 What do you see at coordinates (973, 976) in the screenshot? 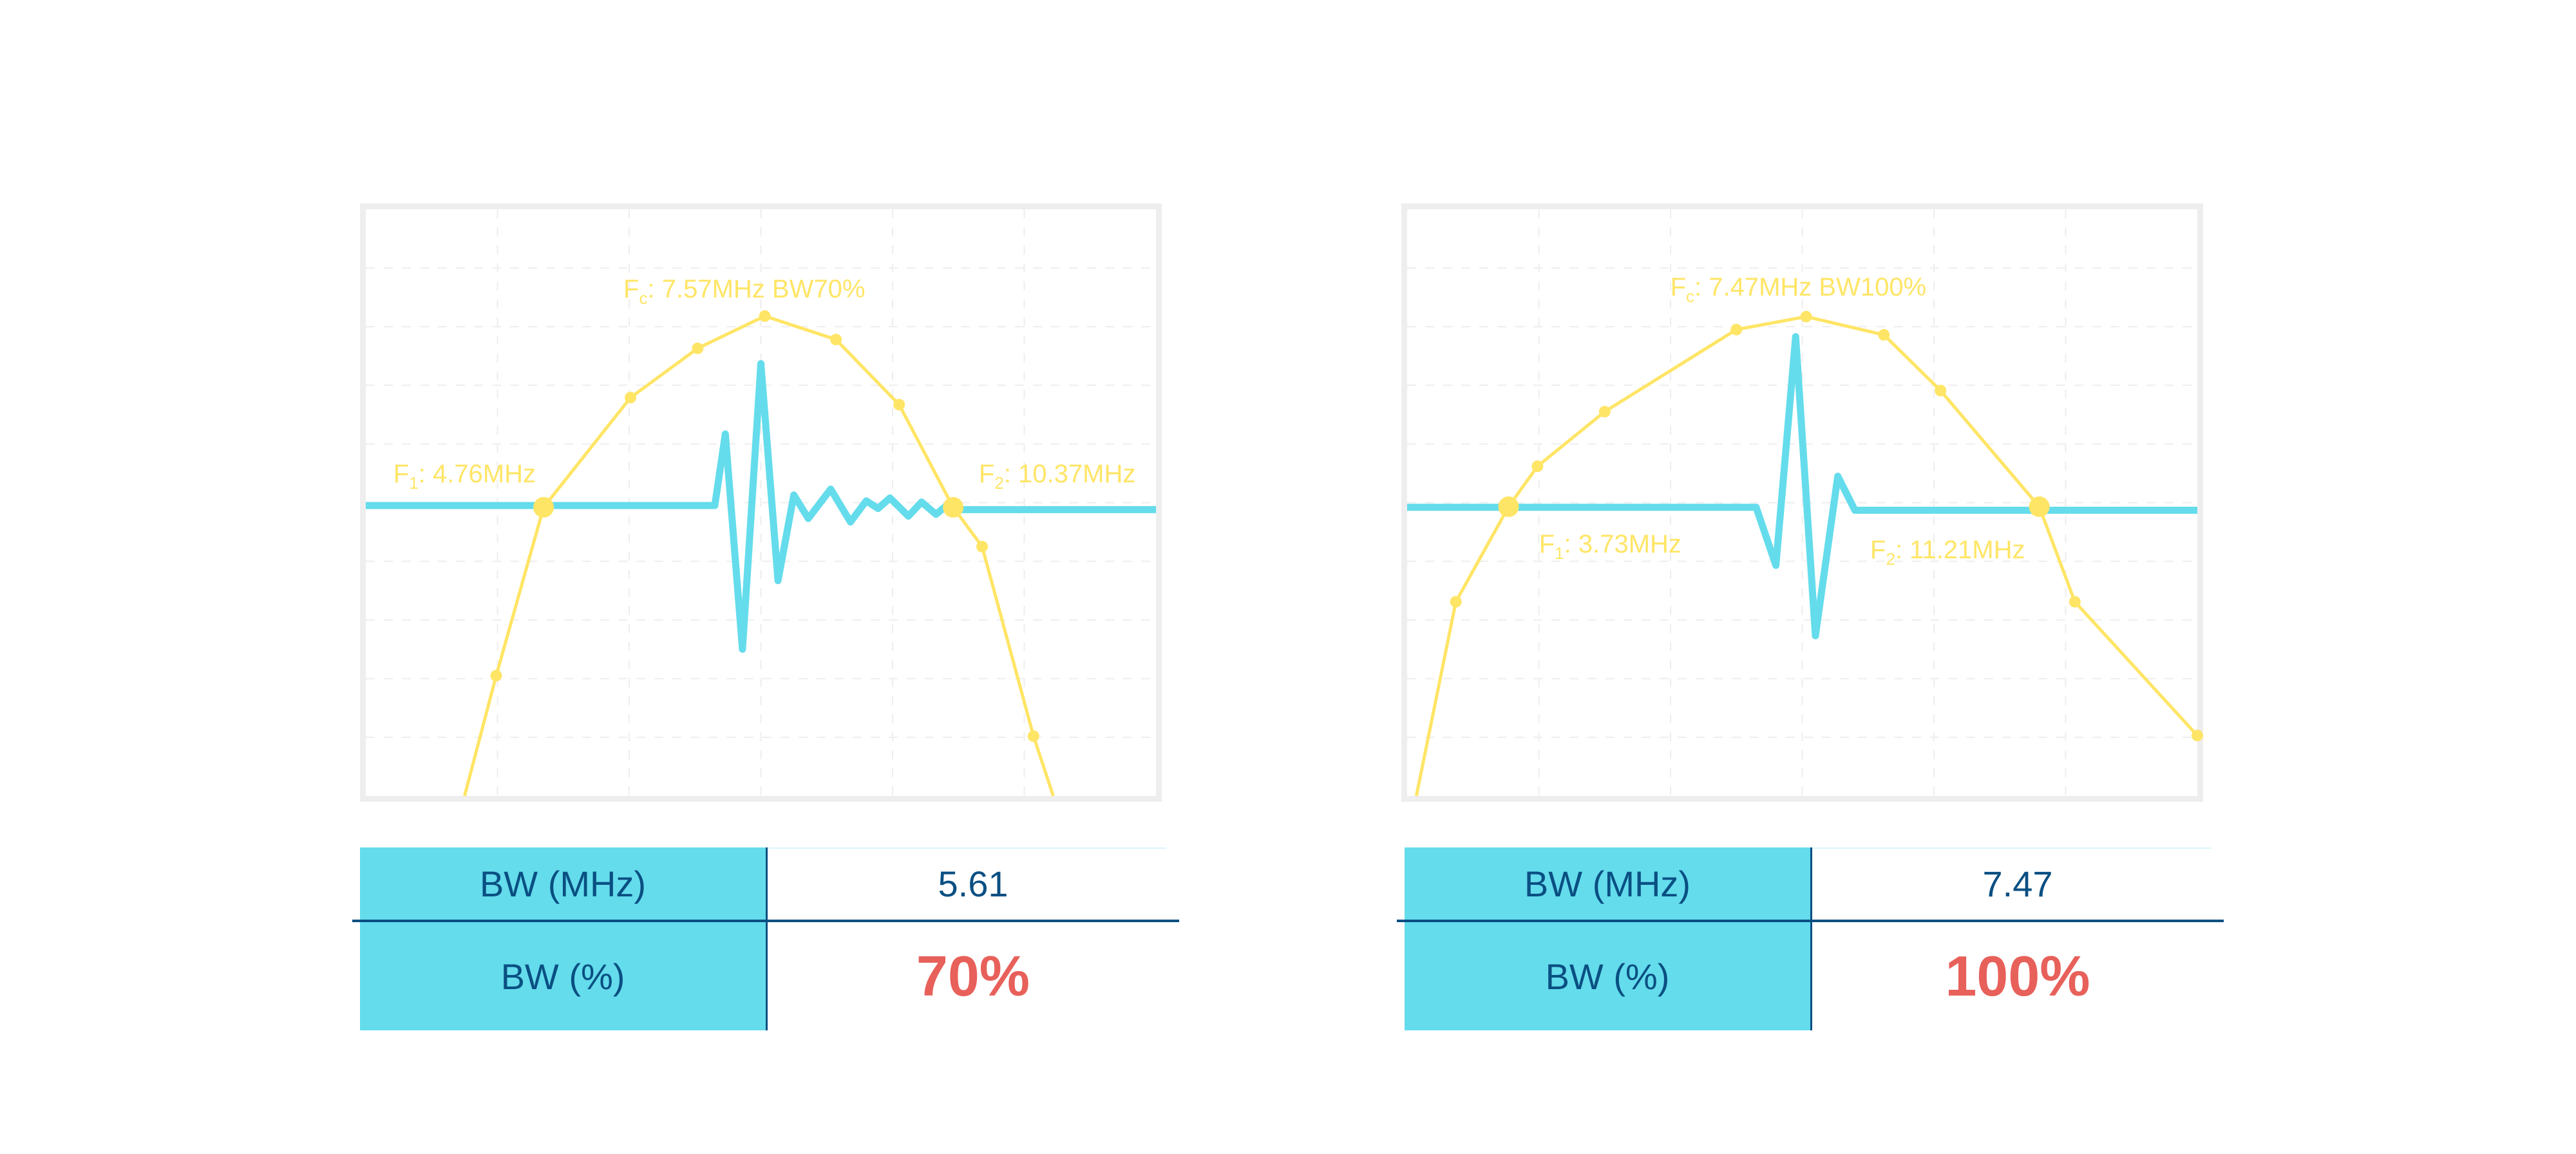
I see `bw-percent-value: 70%` at bounding box center [973, 976].